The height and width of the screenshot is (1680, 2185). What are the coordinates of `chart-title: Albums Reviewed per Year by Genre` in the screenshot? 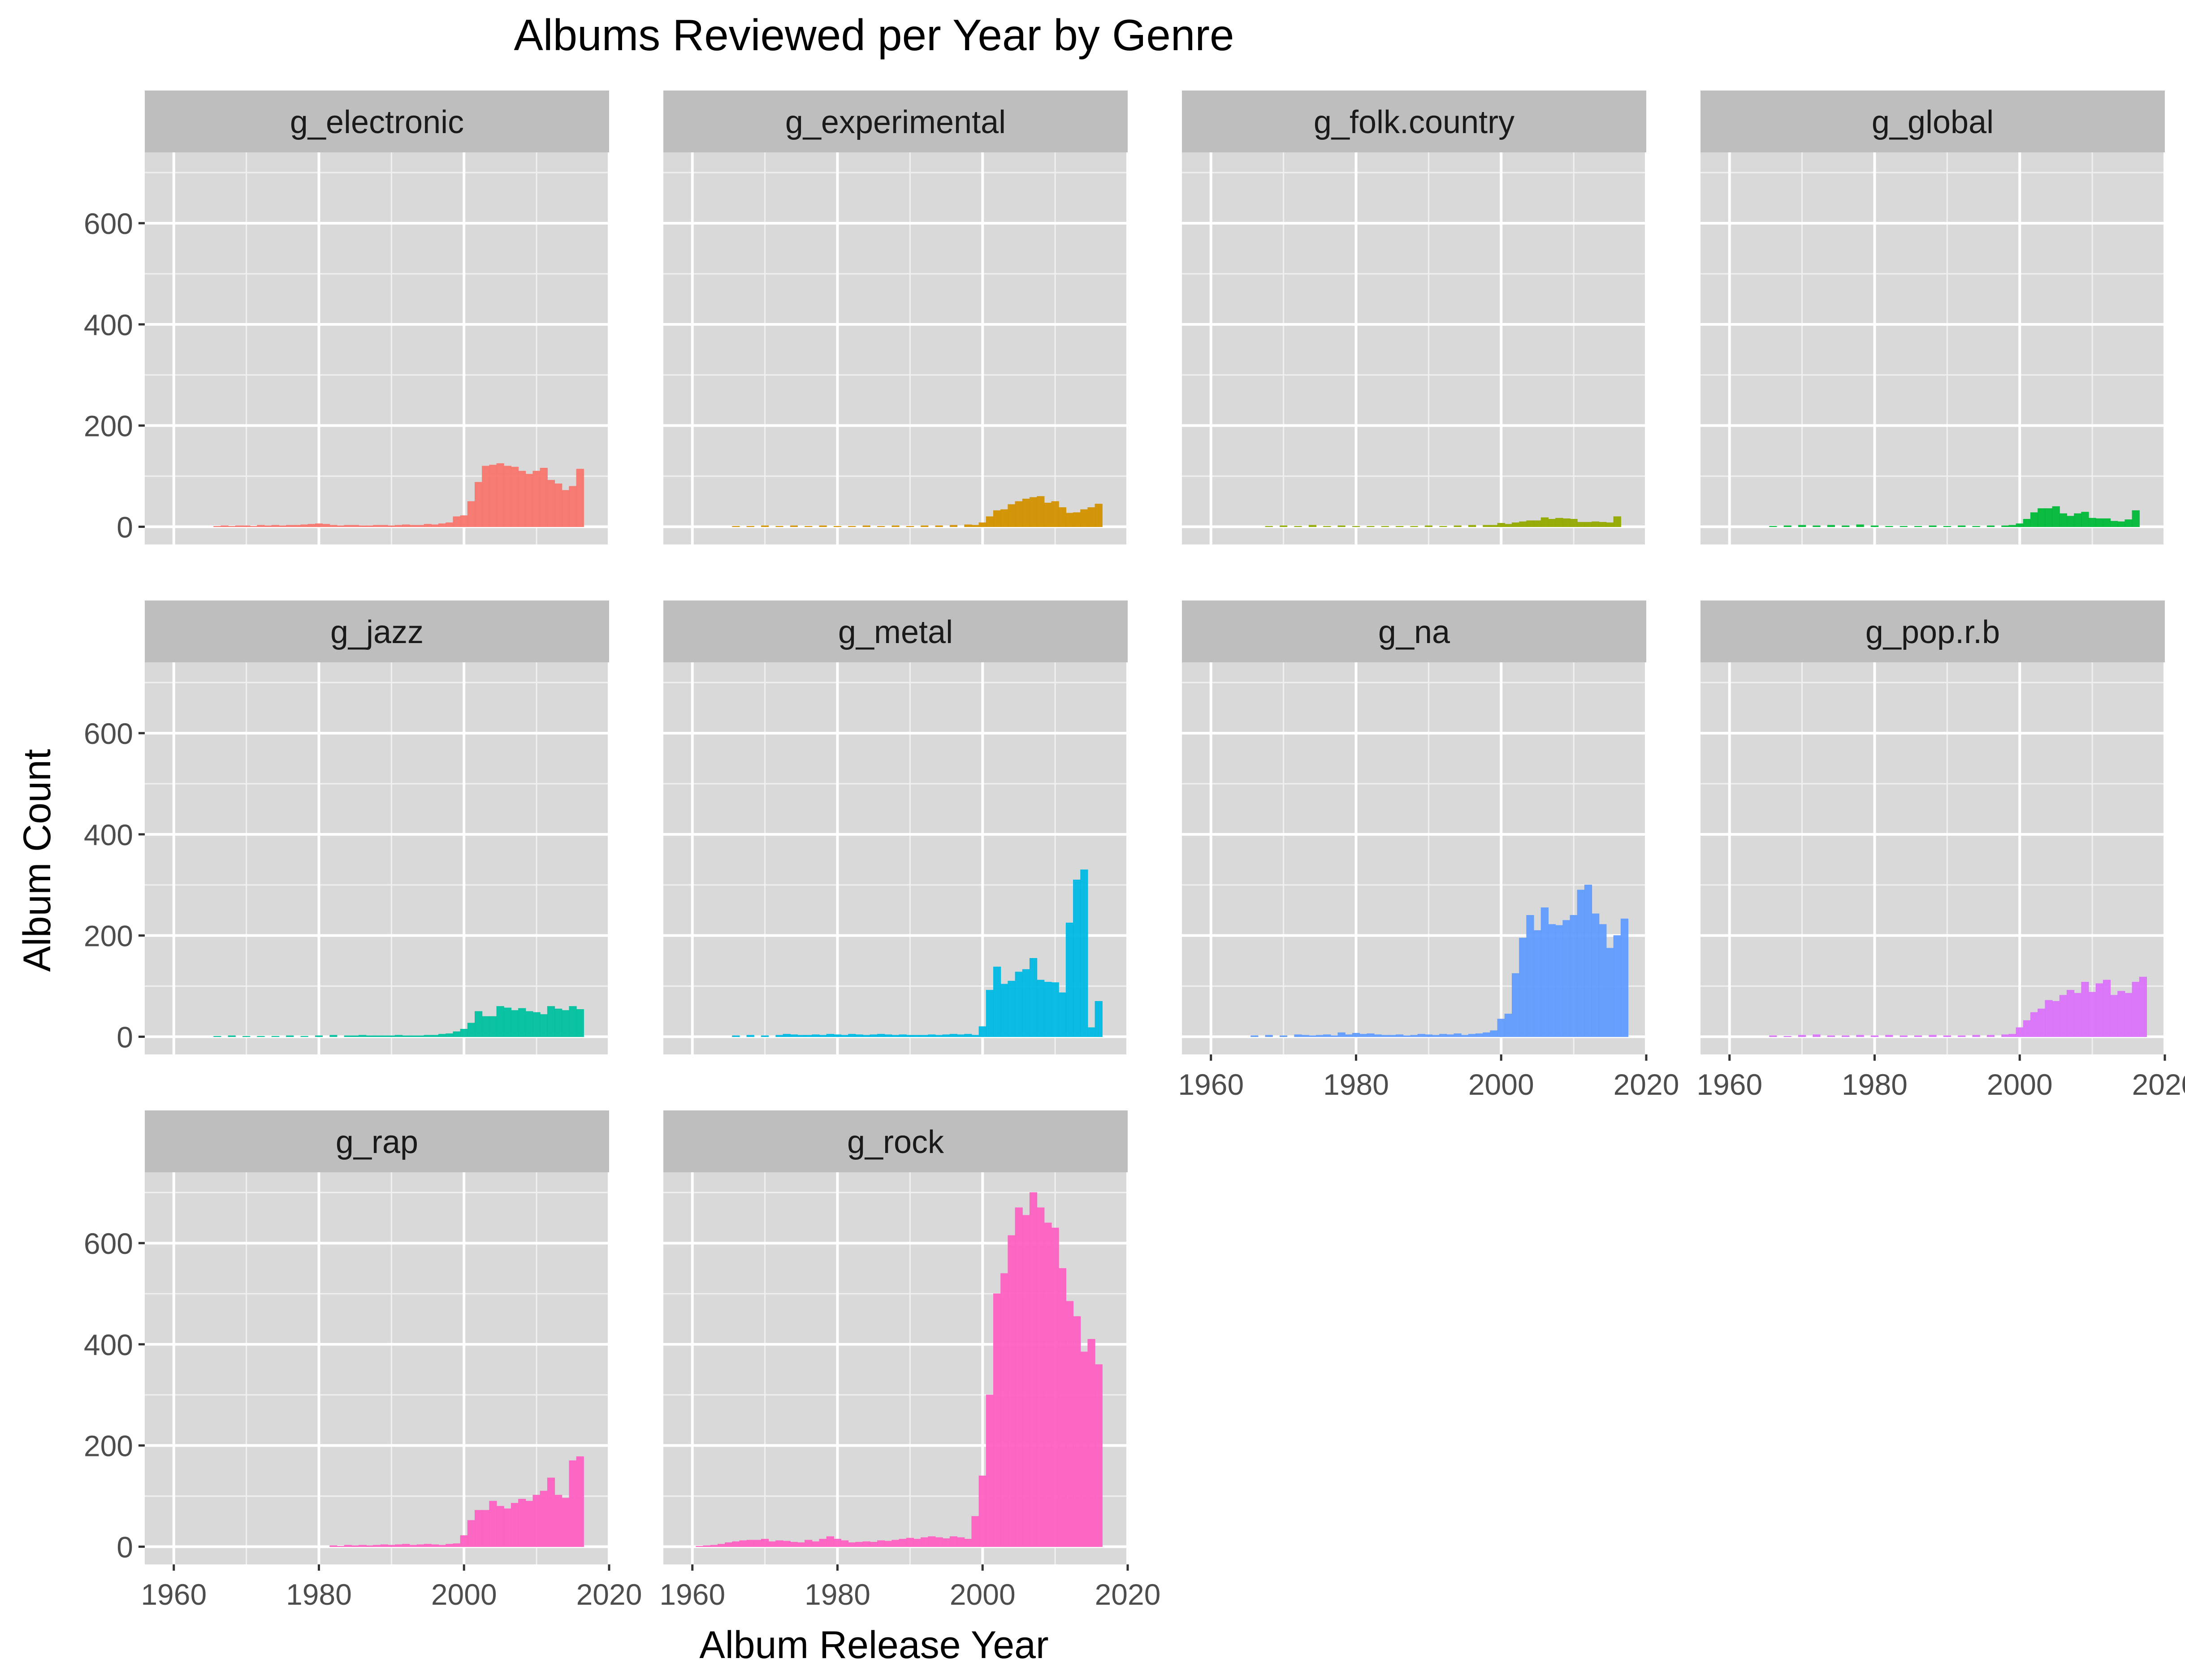 It's located at (874, 35).